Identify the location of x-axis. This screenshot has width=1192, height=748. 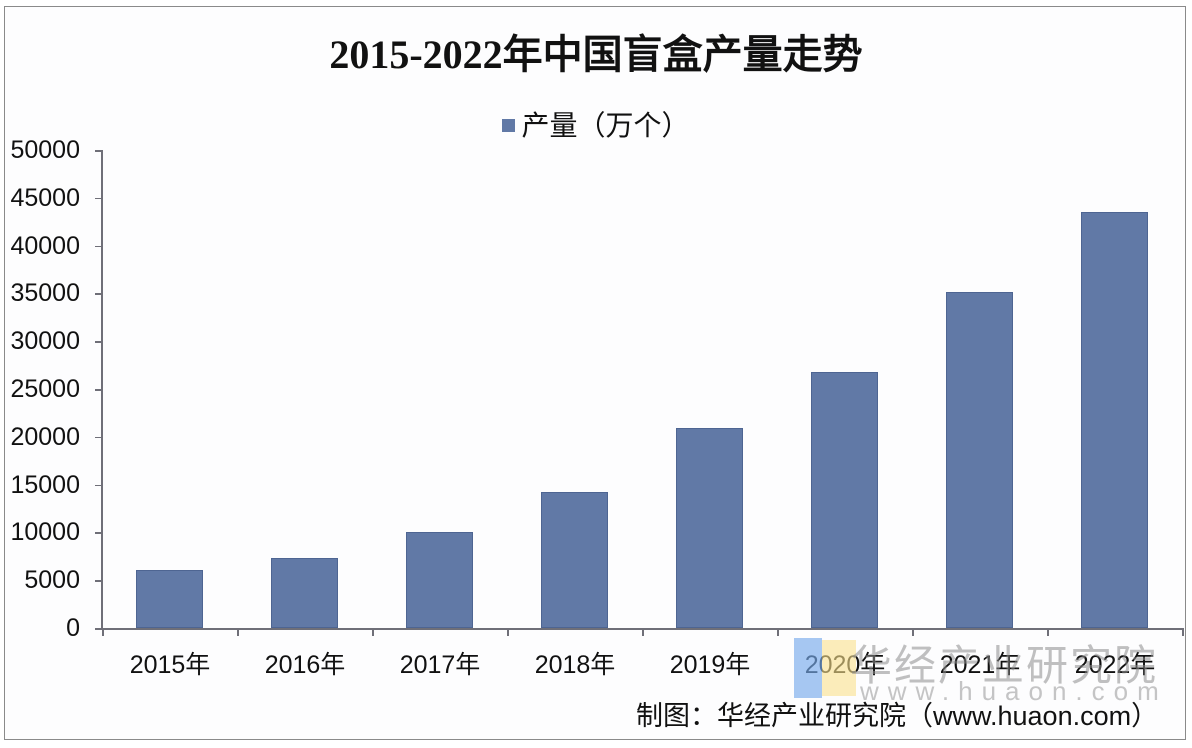
(641, 629).